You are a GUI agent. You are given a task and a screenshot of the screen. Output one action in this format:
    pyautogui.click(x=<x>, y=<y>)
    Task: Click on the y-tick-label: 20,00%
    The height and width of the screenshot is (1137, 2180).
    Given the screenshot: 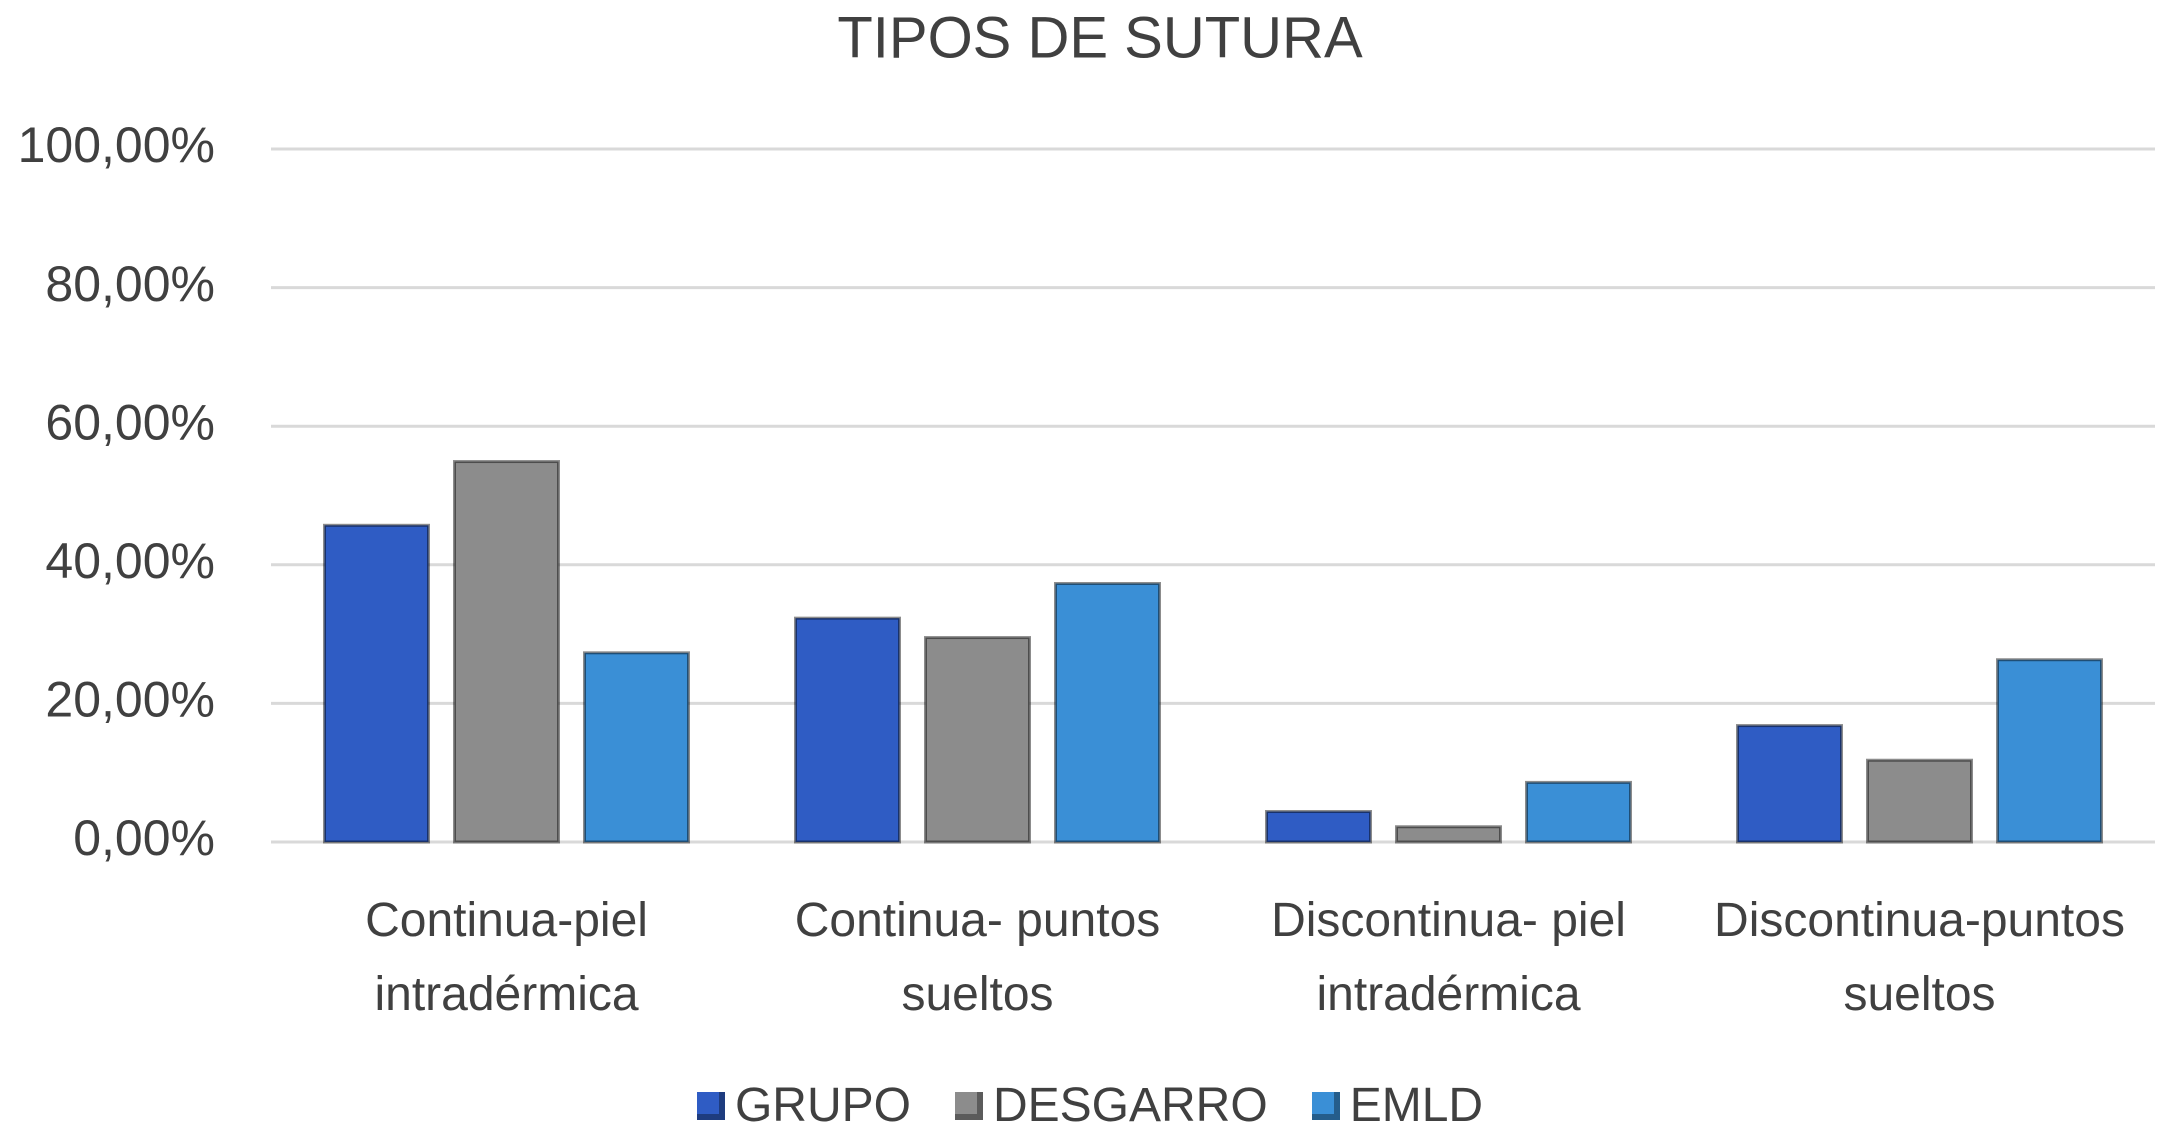 What is the action you would take?
    pyautogui.click(x=130, y=700)
    